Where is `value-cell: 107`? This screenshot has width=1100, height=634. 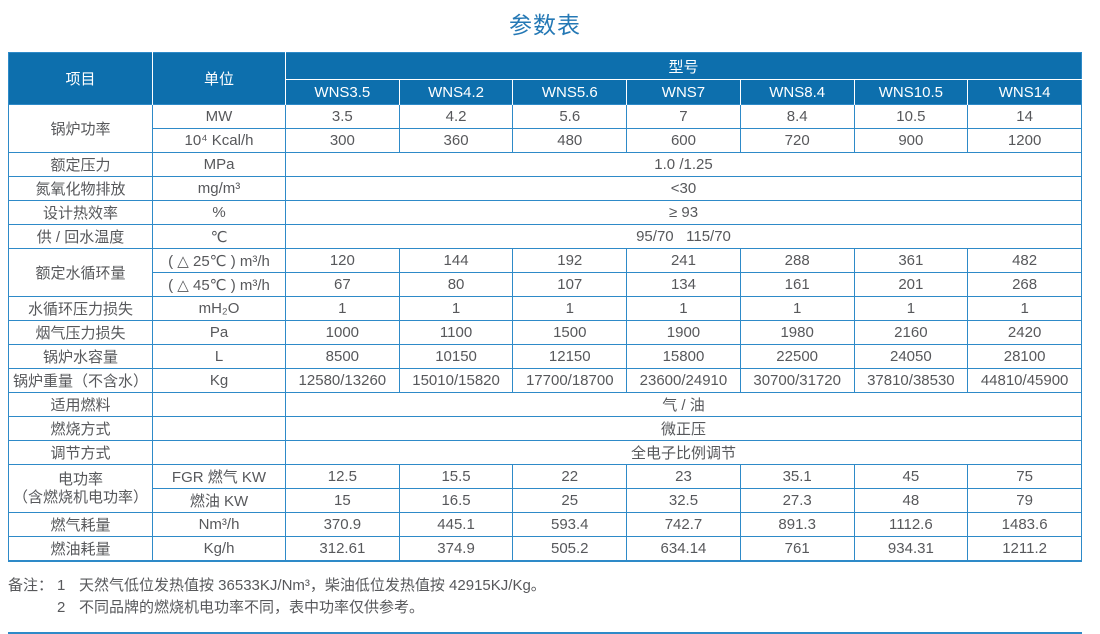 value-cell: 107 is located at coordinates (570, 284).